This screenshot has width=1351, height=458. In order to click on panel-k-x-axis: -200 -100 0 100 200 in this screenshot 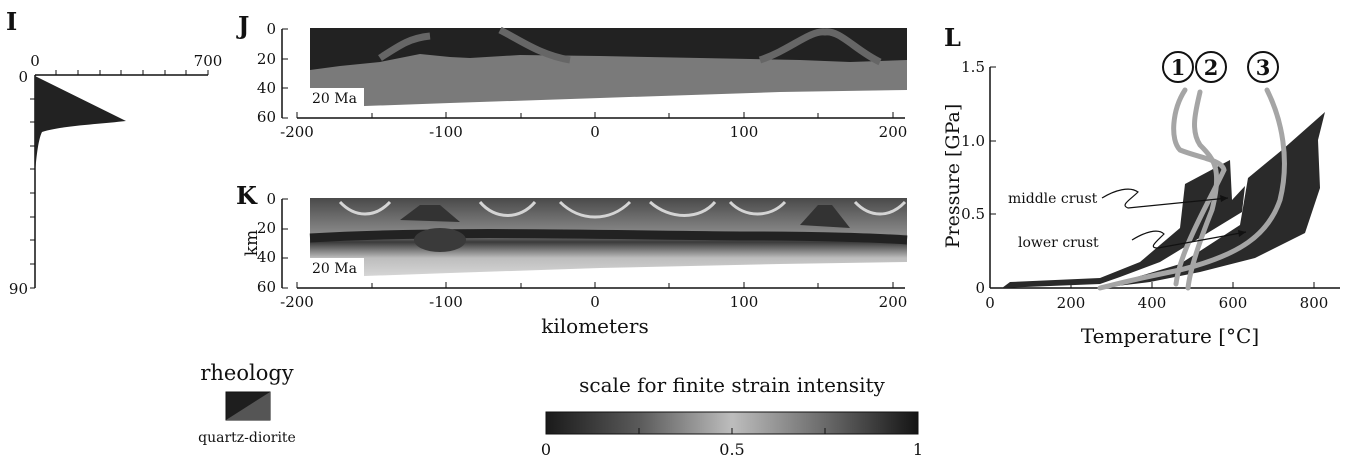, I will do `click(593, 296)`.